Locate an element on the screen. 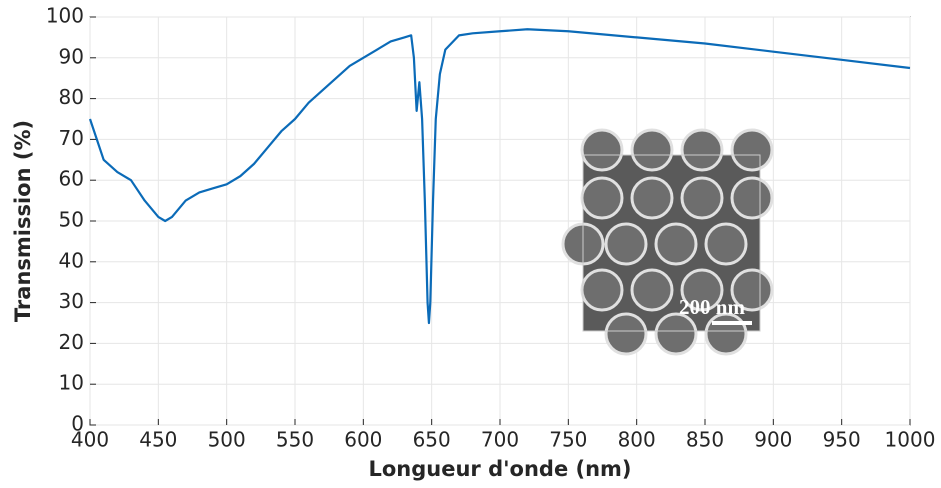  x-tick-label: 400 is located at coordinates (90, 440).